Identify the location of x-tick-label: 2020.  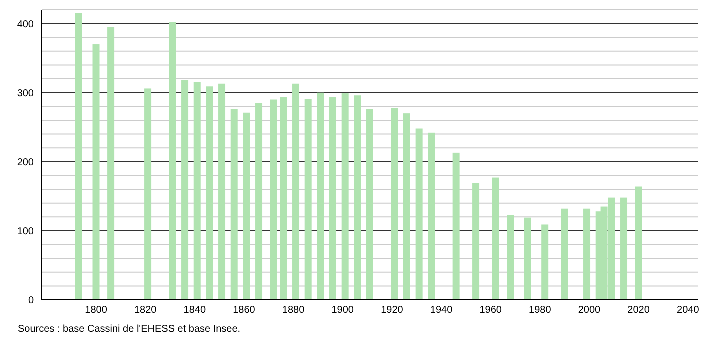
(639, 310).